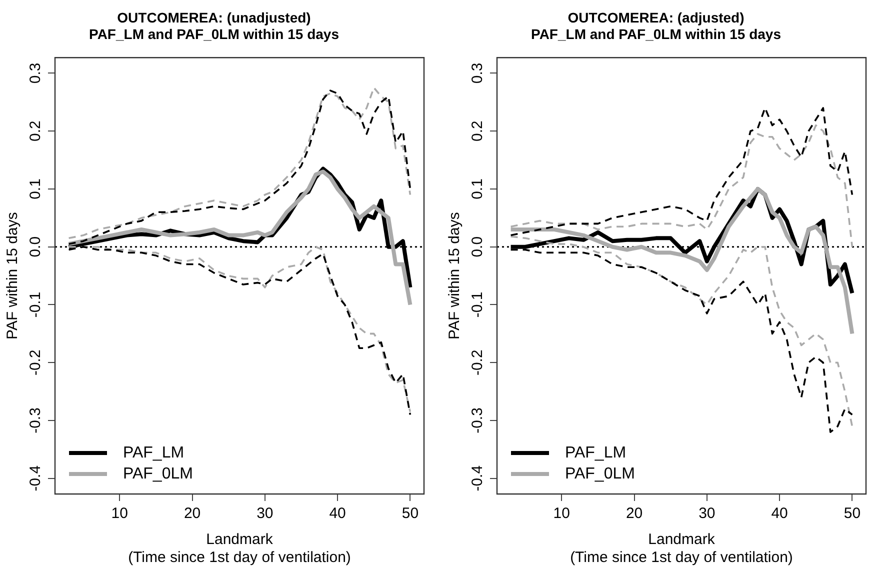  Describe the element at coordinates (656, 25) in the screenshot. I see `chart-title: OUTCOMEREA: (adjusted) PAF_LM and PAF_0LM within 15 days` at that location.